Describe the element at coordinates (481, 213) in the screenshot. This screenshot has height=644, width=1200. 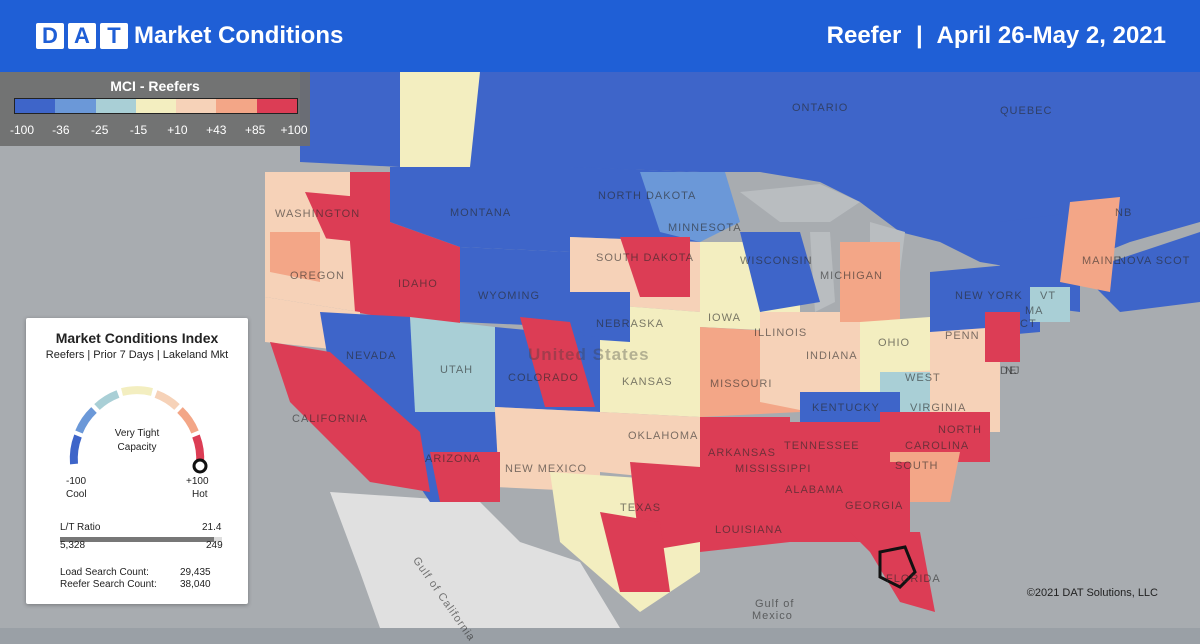
I see `map-label-montana: MONTANA` at that location.